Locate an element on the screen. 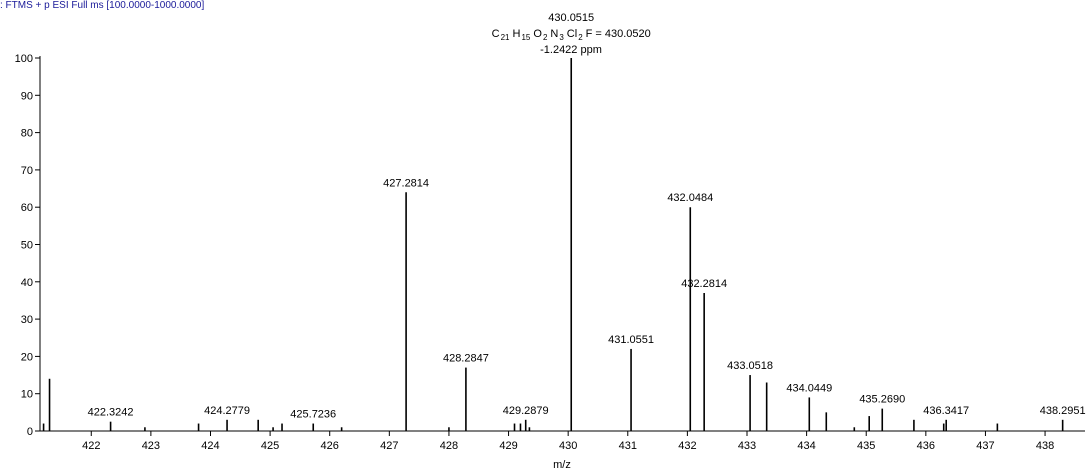  formula-element: C is located at coordinates (496, 34).